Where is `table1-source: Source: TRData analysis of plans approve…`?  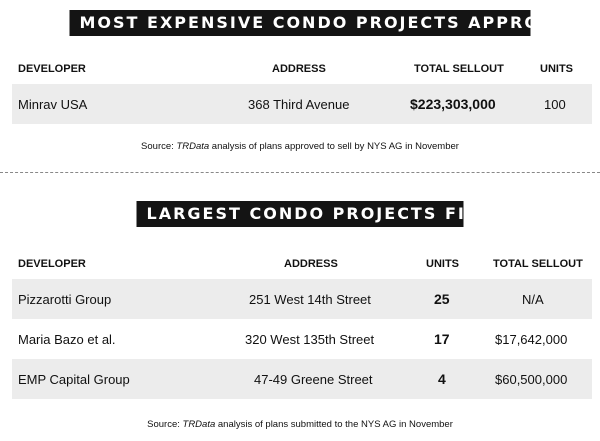
table1-source: Source: TRData analysis of plans approve… is located at coordinates (300, 146).